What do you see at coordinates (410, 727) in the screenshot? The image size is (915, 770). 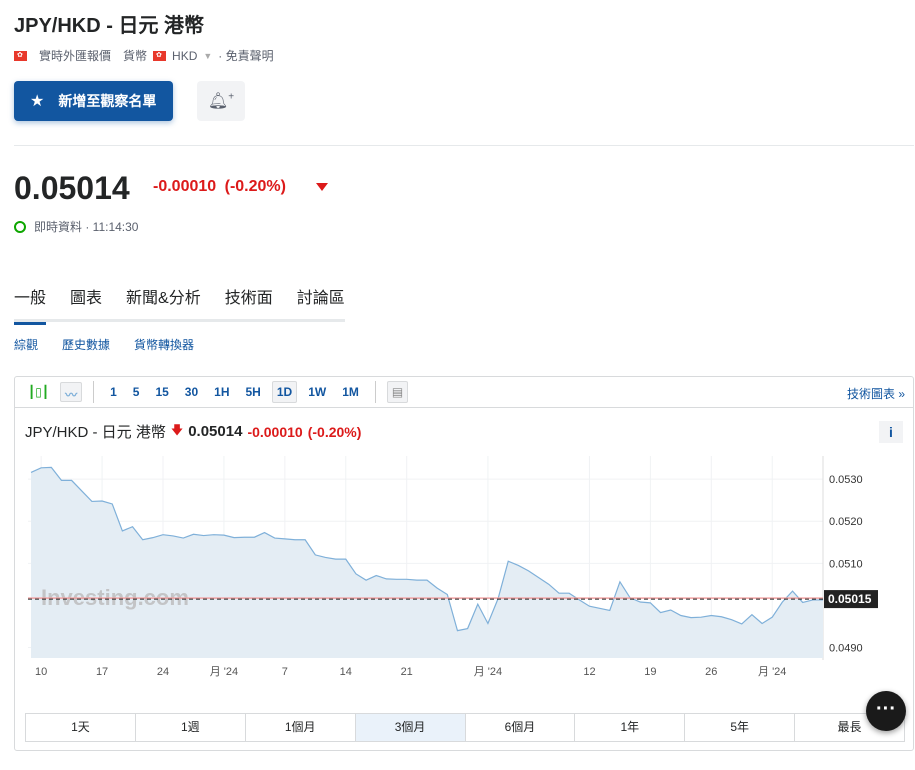 I see `range-3m: 3個月` at bounding box center [410, 727].